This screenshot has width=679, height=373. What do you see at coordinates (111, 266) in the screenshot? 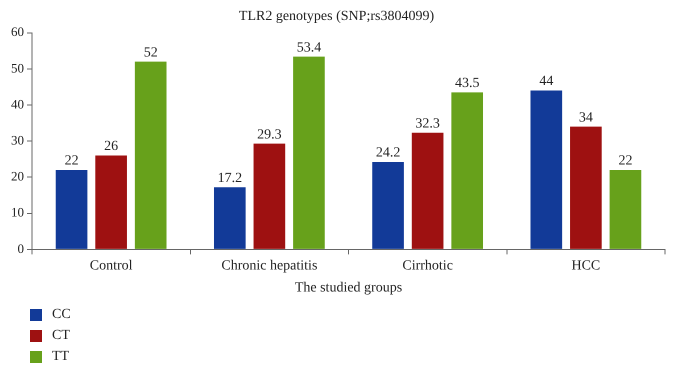
I see `x-tick-label: Control` at bounding box center [111, 266].